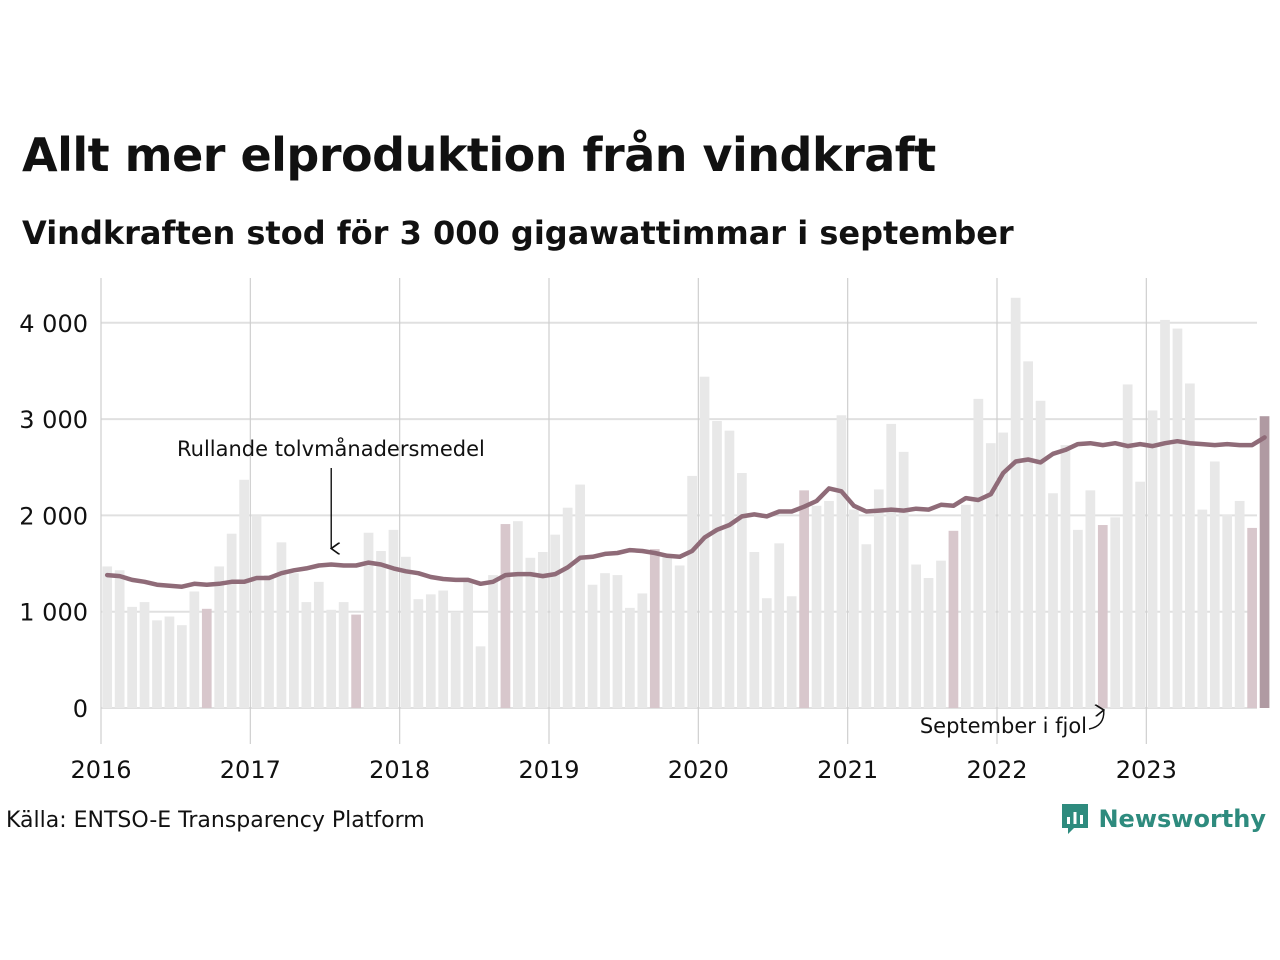  Describe the element at coordinates (215, 820) in the screenshot. I see `source-note: Källa: ENTSO-E Transparency Platform` at that location.